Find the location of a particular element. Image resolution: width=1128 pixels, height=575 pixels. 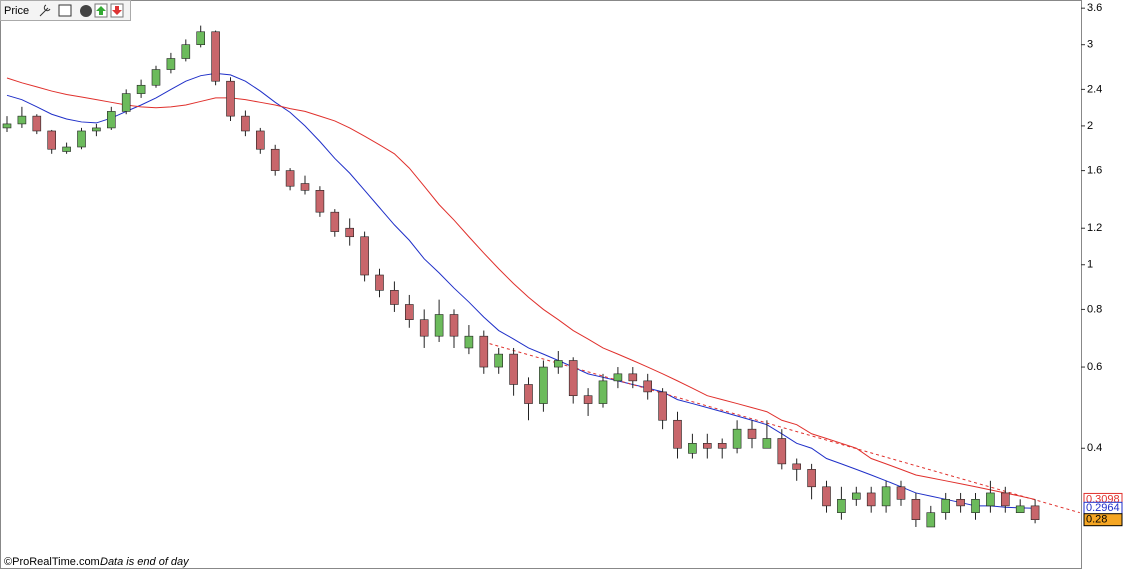

toolbar: Price is located at coordinates (65, 10).